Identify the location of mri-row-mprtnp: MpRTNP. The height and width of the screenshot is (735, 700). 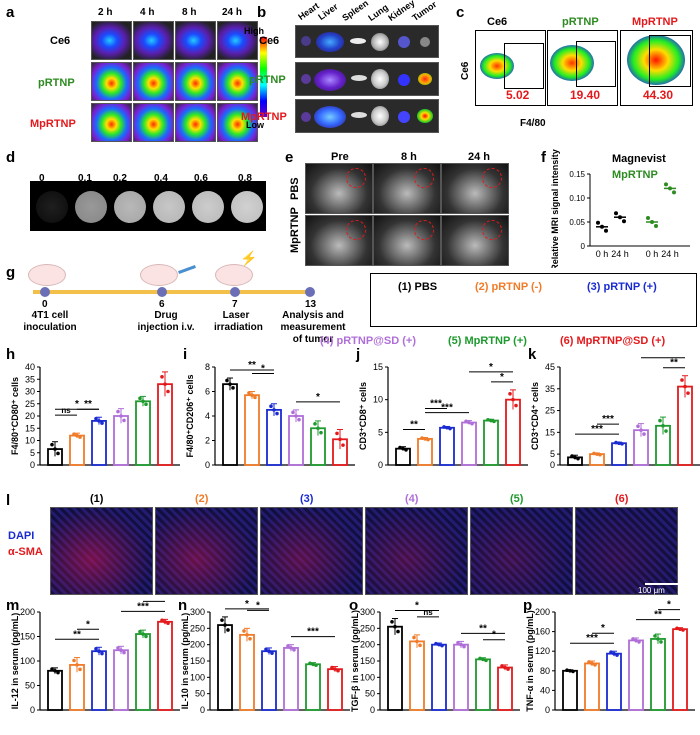
(295, 230).